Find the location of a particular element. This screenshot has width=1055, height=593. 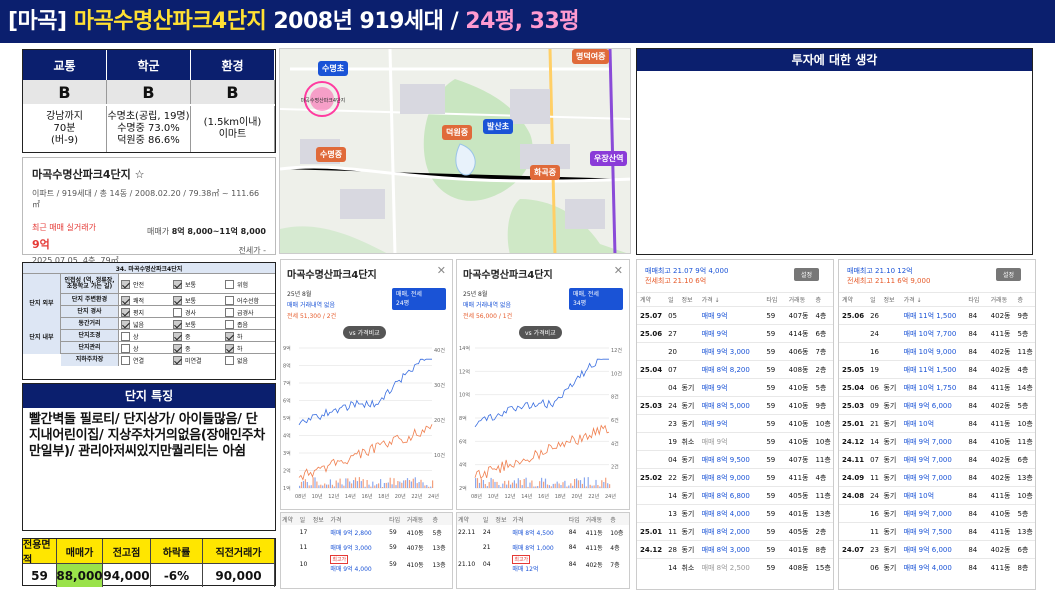

checklist-option: 없음 is located at coordinates (251, 360).